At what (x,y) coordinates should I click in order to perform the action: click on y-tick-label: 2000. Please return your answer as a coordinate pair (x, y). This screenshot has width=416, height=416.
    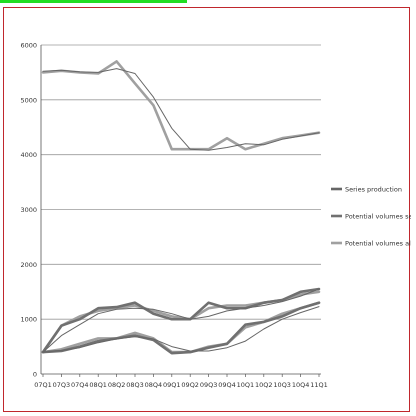
    Looking at the image, I should click on (28, 265).